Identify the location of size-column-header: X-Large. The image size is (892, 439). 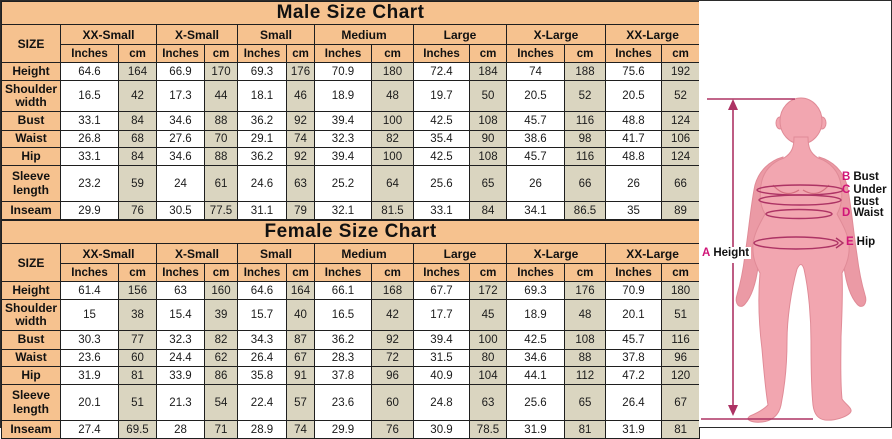
(556, 253).